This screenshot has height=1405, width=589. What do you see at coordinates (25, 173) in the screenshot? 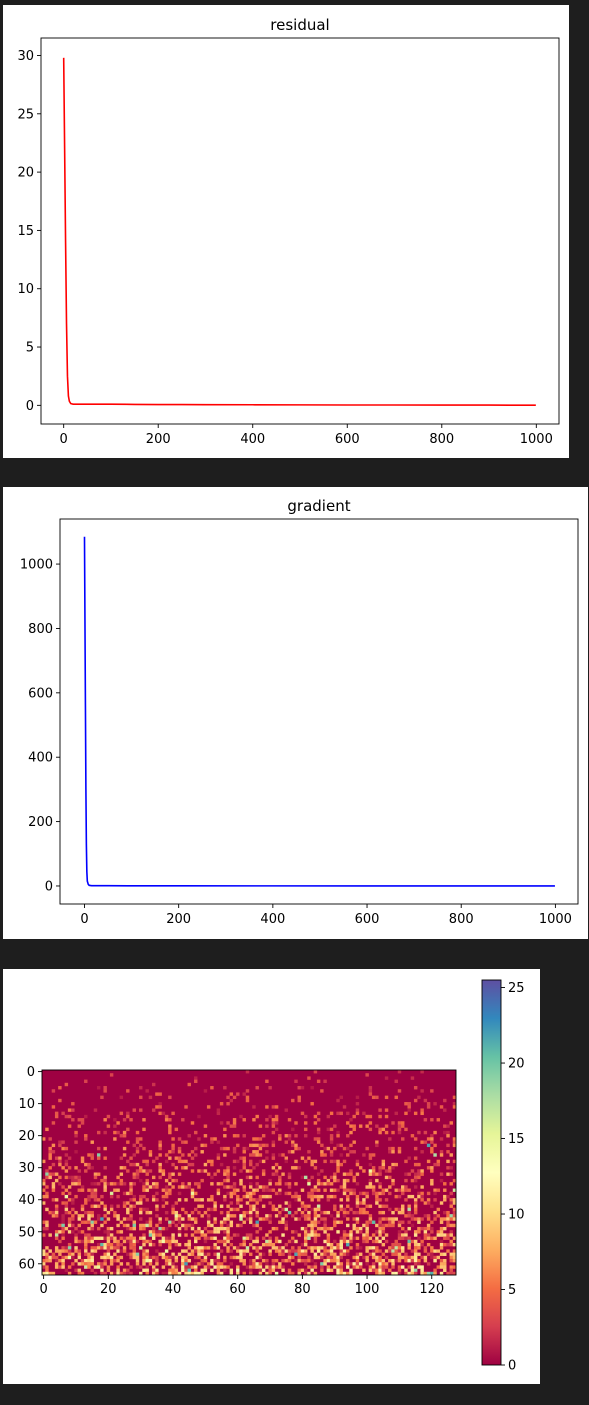
I see `y-tick-label: 20` at bounding box center [25, 173].